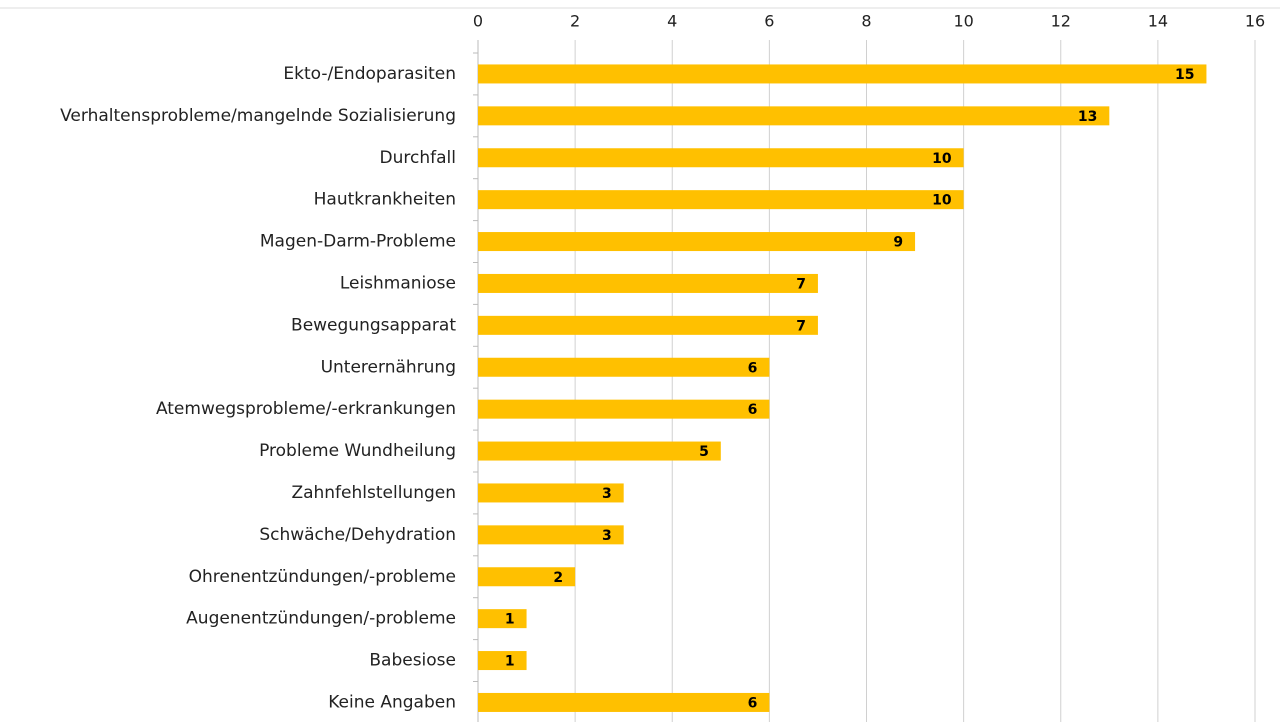 The height and width of the screenshot is (722, 1280). What do you see at coordinates (388, 367) in the screenshot?
I see `y-tick-label: Unterernährung` at bounding box center [388, 367].